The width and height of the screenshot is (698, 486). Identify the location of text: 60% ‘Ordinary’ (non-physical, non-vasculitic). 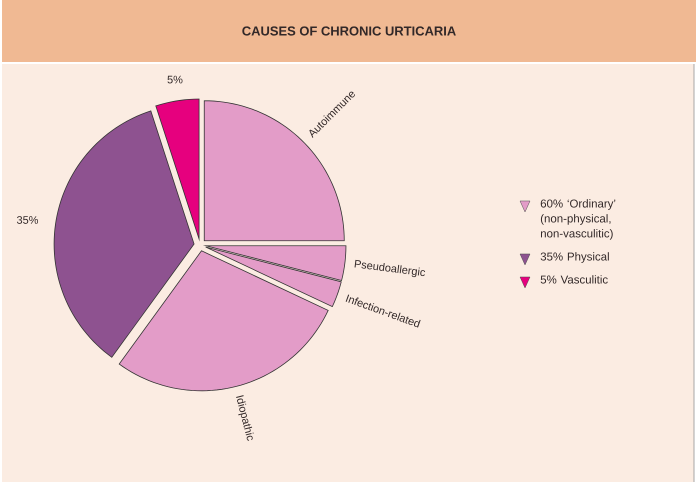
(578, 219).